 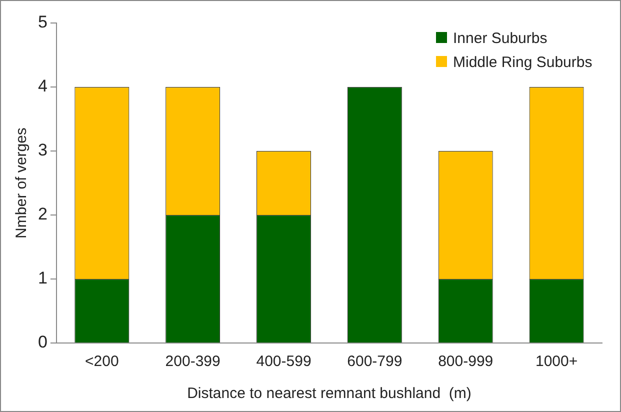 I want to click on y-tick-label: 3, so click(x=43, y=150).